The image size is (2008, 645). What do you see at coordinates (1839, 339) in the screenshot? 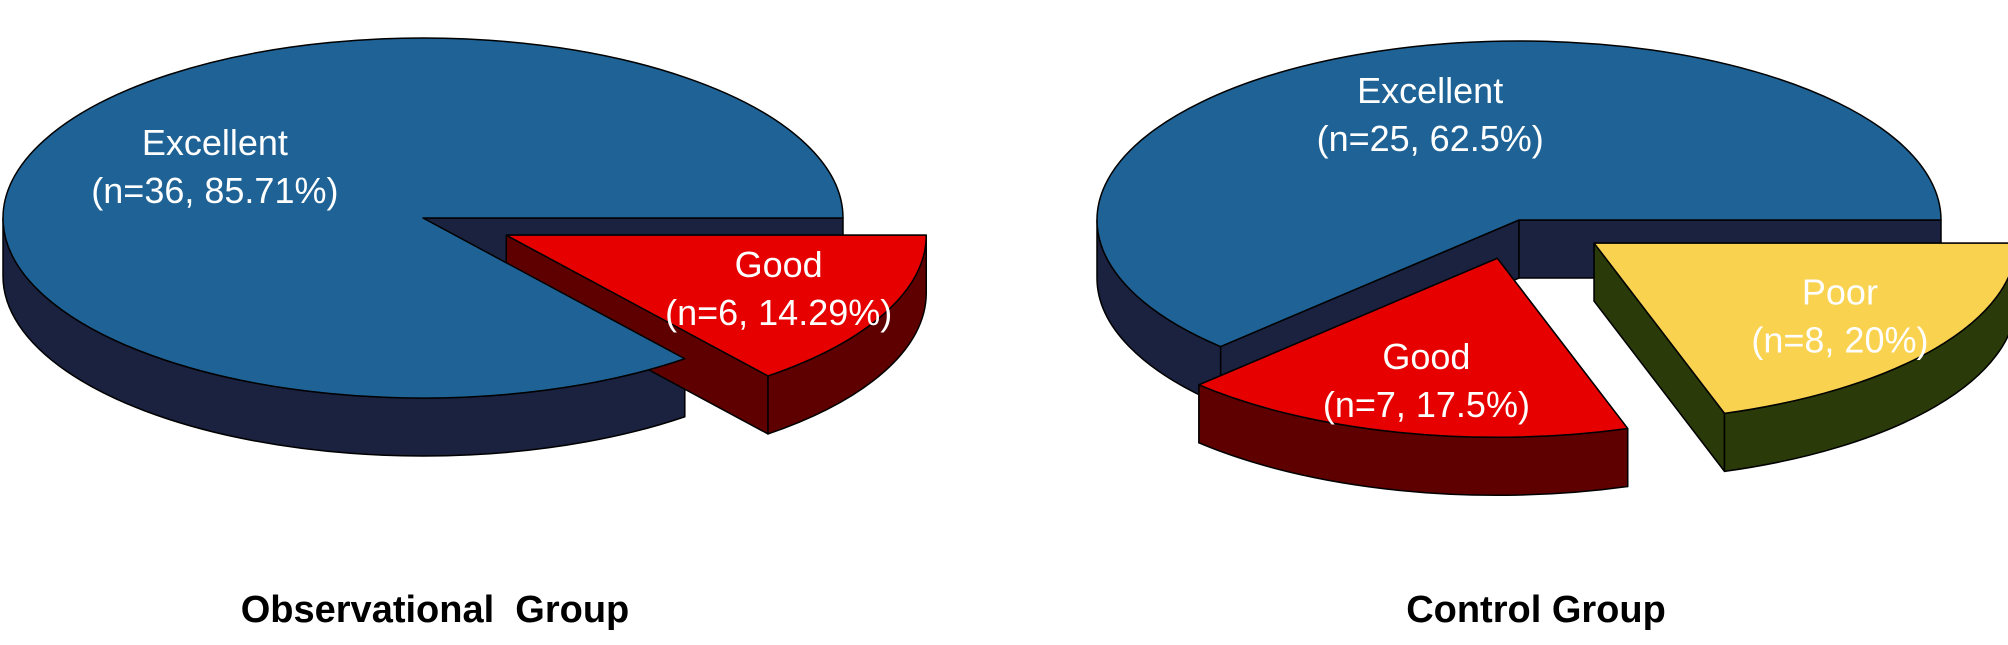
I see `value-label: (n=8, 20%)` at bounding box center [1839, 339].